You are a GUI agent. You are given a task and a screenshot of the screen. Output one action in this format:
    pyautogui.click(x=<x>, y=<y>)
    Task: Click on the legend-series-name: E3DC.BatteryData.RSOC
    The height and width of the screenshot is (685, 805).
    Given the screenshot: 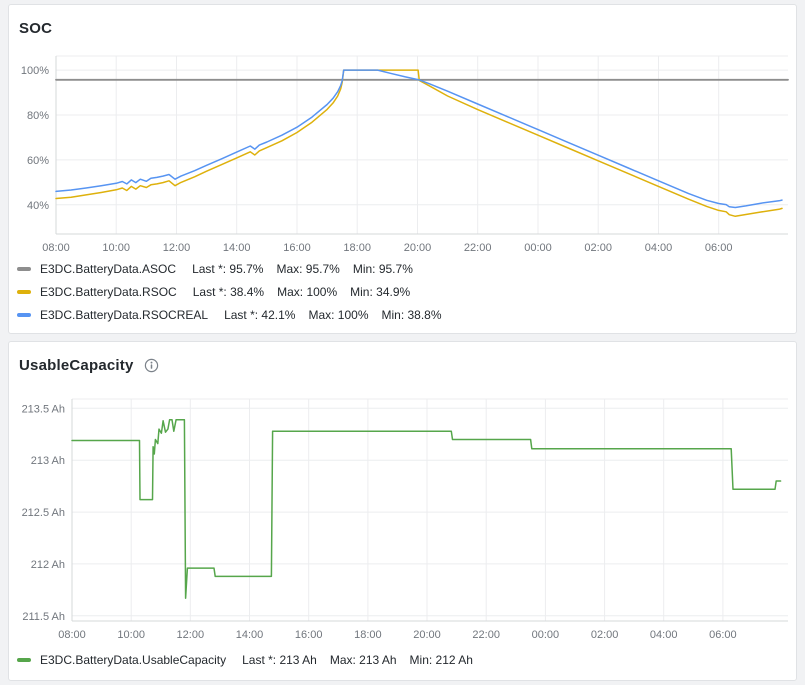 What is the action you would take?
    pyautogui.click(x=108, y=291)
    